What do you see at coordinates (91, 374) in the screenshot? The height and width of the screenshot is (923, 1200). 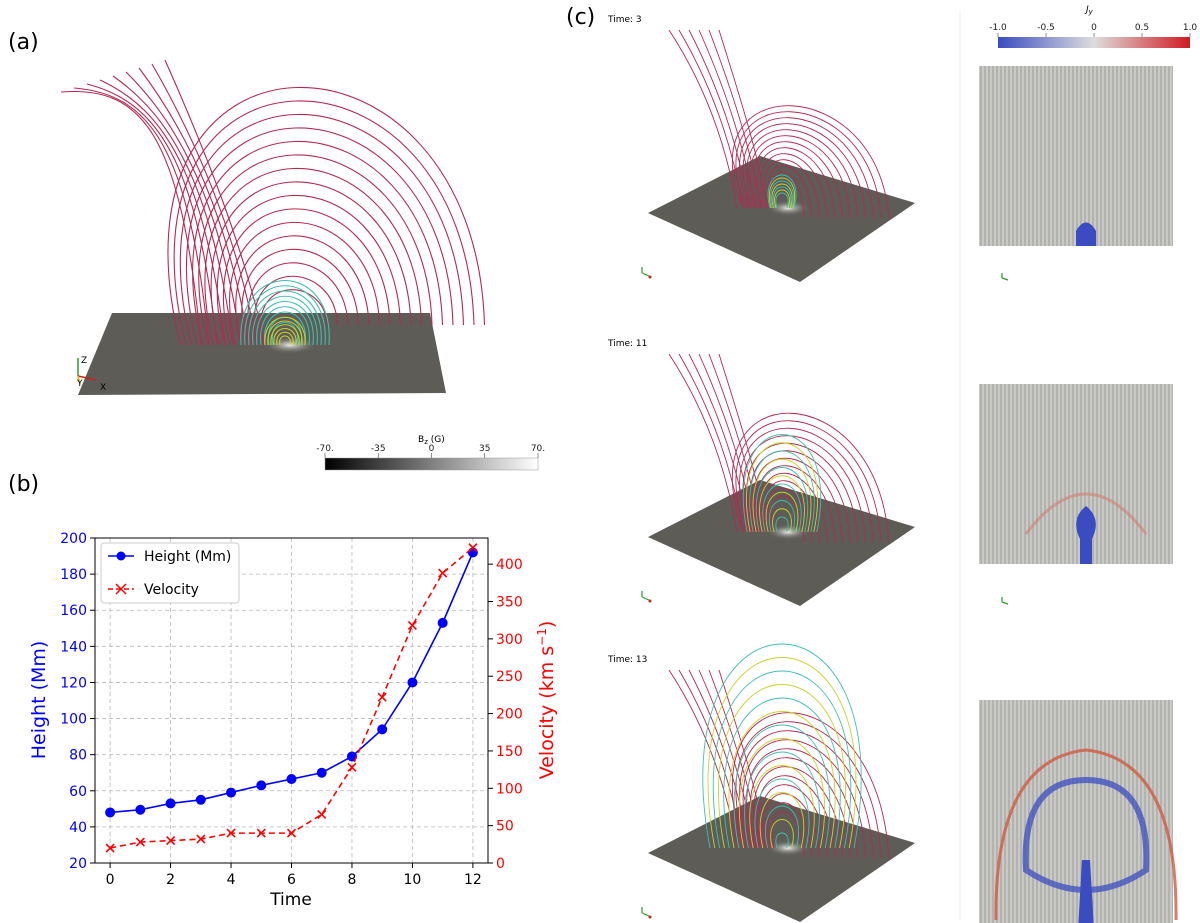 I see `axes-triad: Z Y X` at bounding box center [91, 374].